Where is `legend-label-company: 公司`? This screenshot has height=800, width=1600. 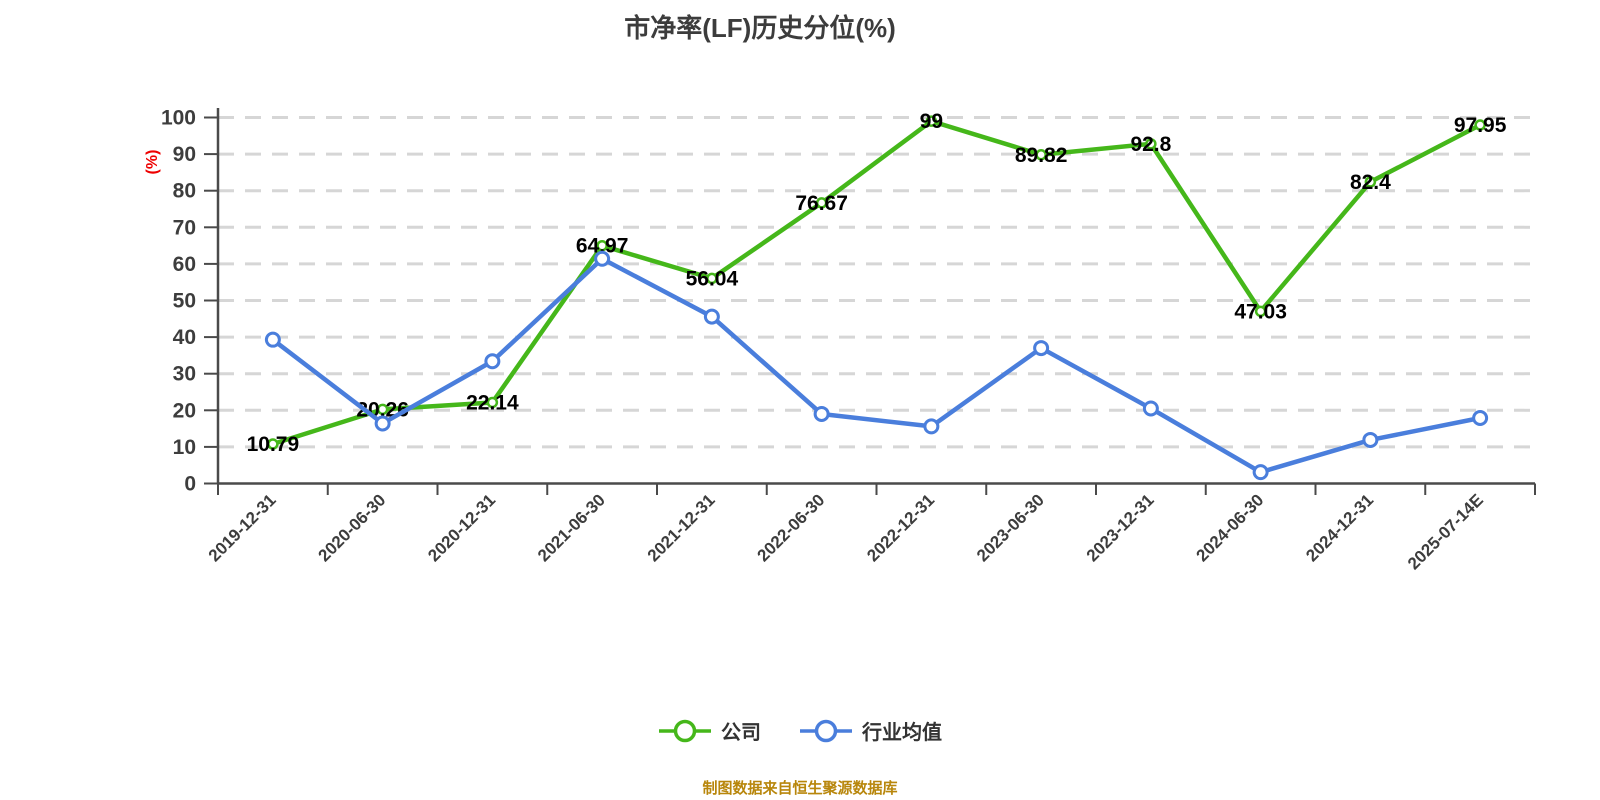 legend-label-company: 公司 is located at coordinates (741, 733).